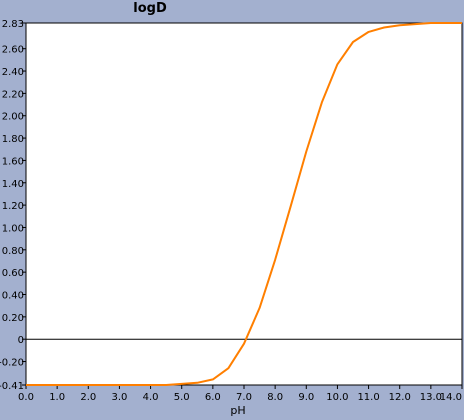  What do you see at coordinates (13, 296) in the screenshot?
I see `y-tick-label: 0.40` at bounding box center [13, 296].